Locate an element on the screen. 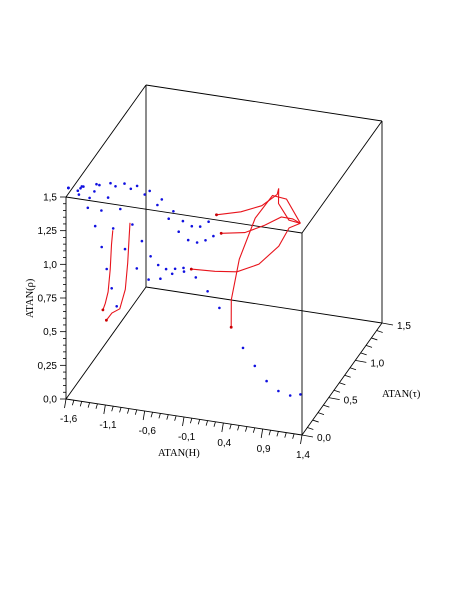 This screenshot has height=591, width=457. x-tick-label: -0,1 is located at coordinates (187, 437).